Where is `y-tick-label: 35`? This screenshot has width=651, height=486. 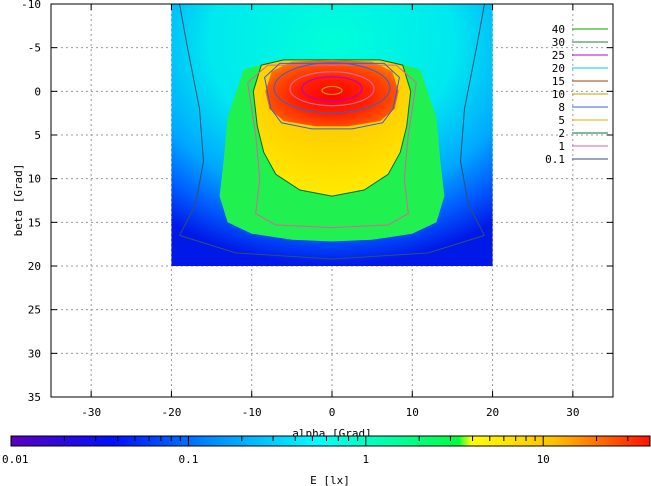 y-tick-label: 35 is located at coordinates (34, 397).